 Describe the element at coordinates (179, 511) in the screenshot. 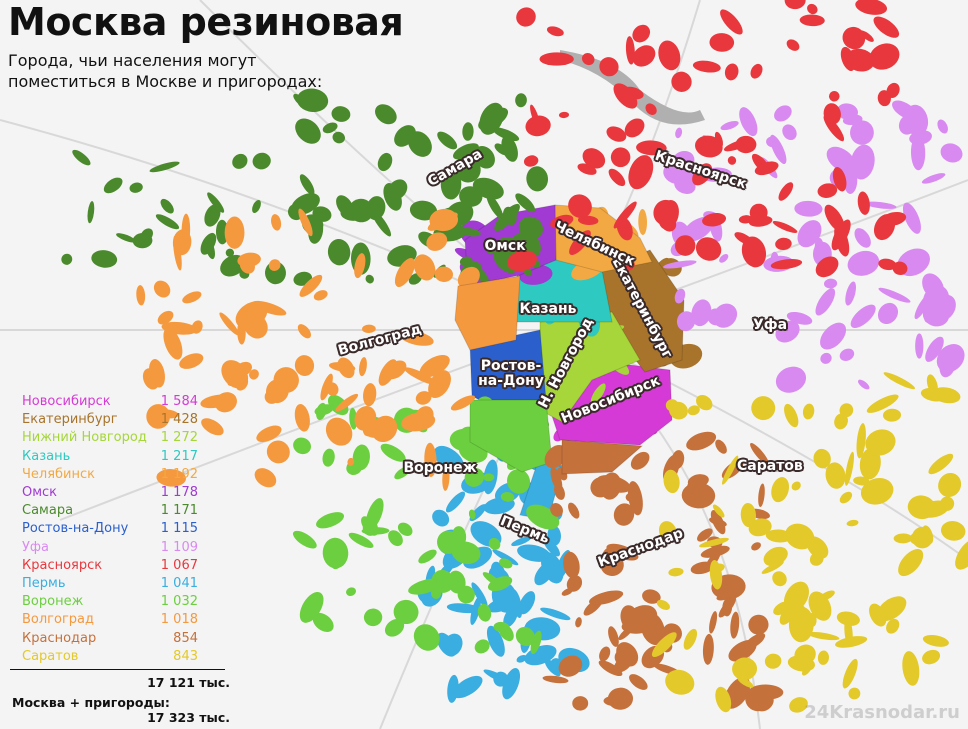

I see `legend-value: 1 171` at that location.